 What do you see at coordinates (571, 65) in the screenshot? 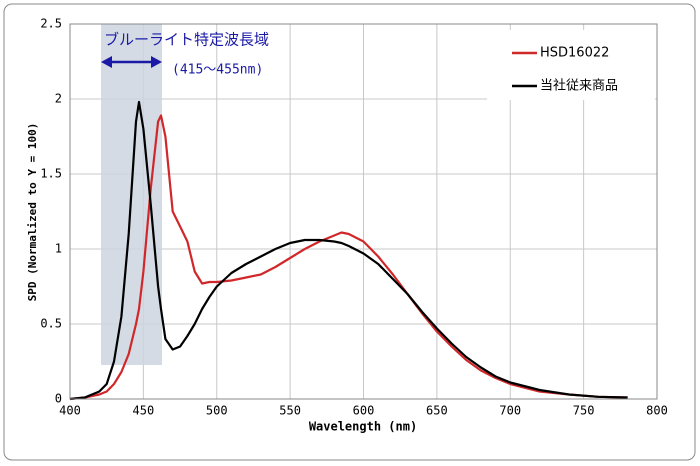
I see `legend` at bounding box center [571, 65].